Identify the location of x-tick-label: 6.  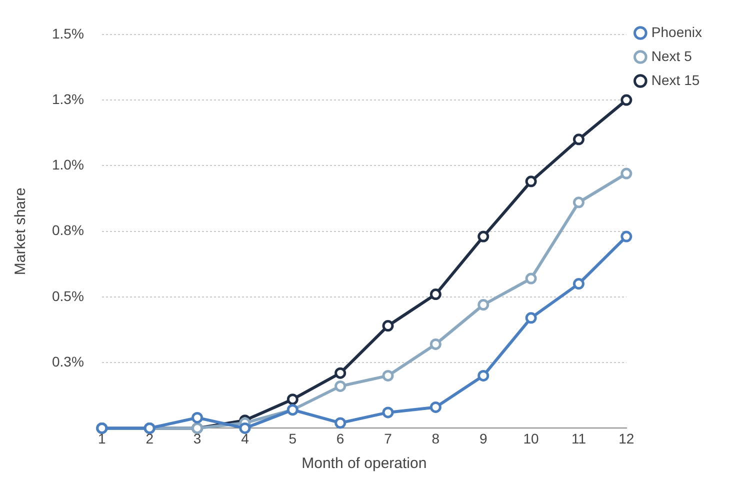
(340, 438).